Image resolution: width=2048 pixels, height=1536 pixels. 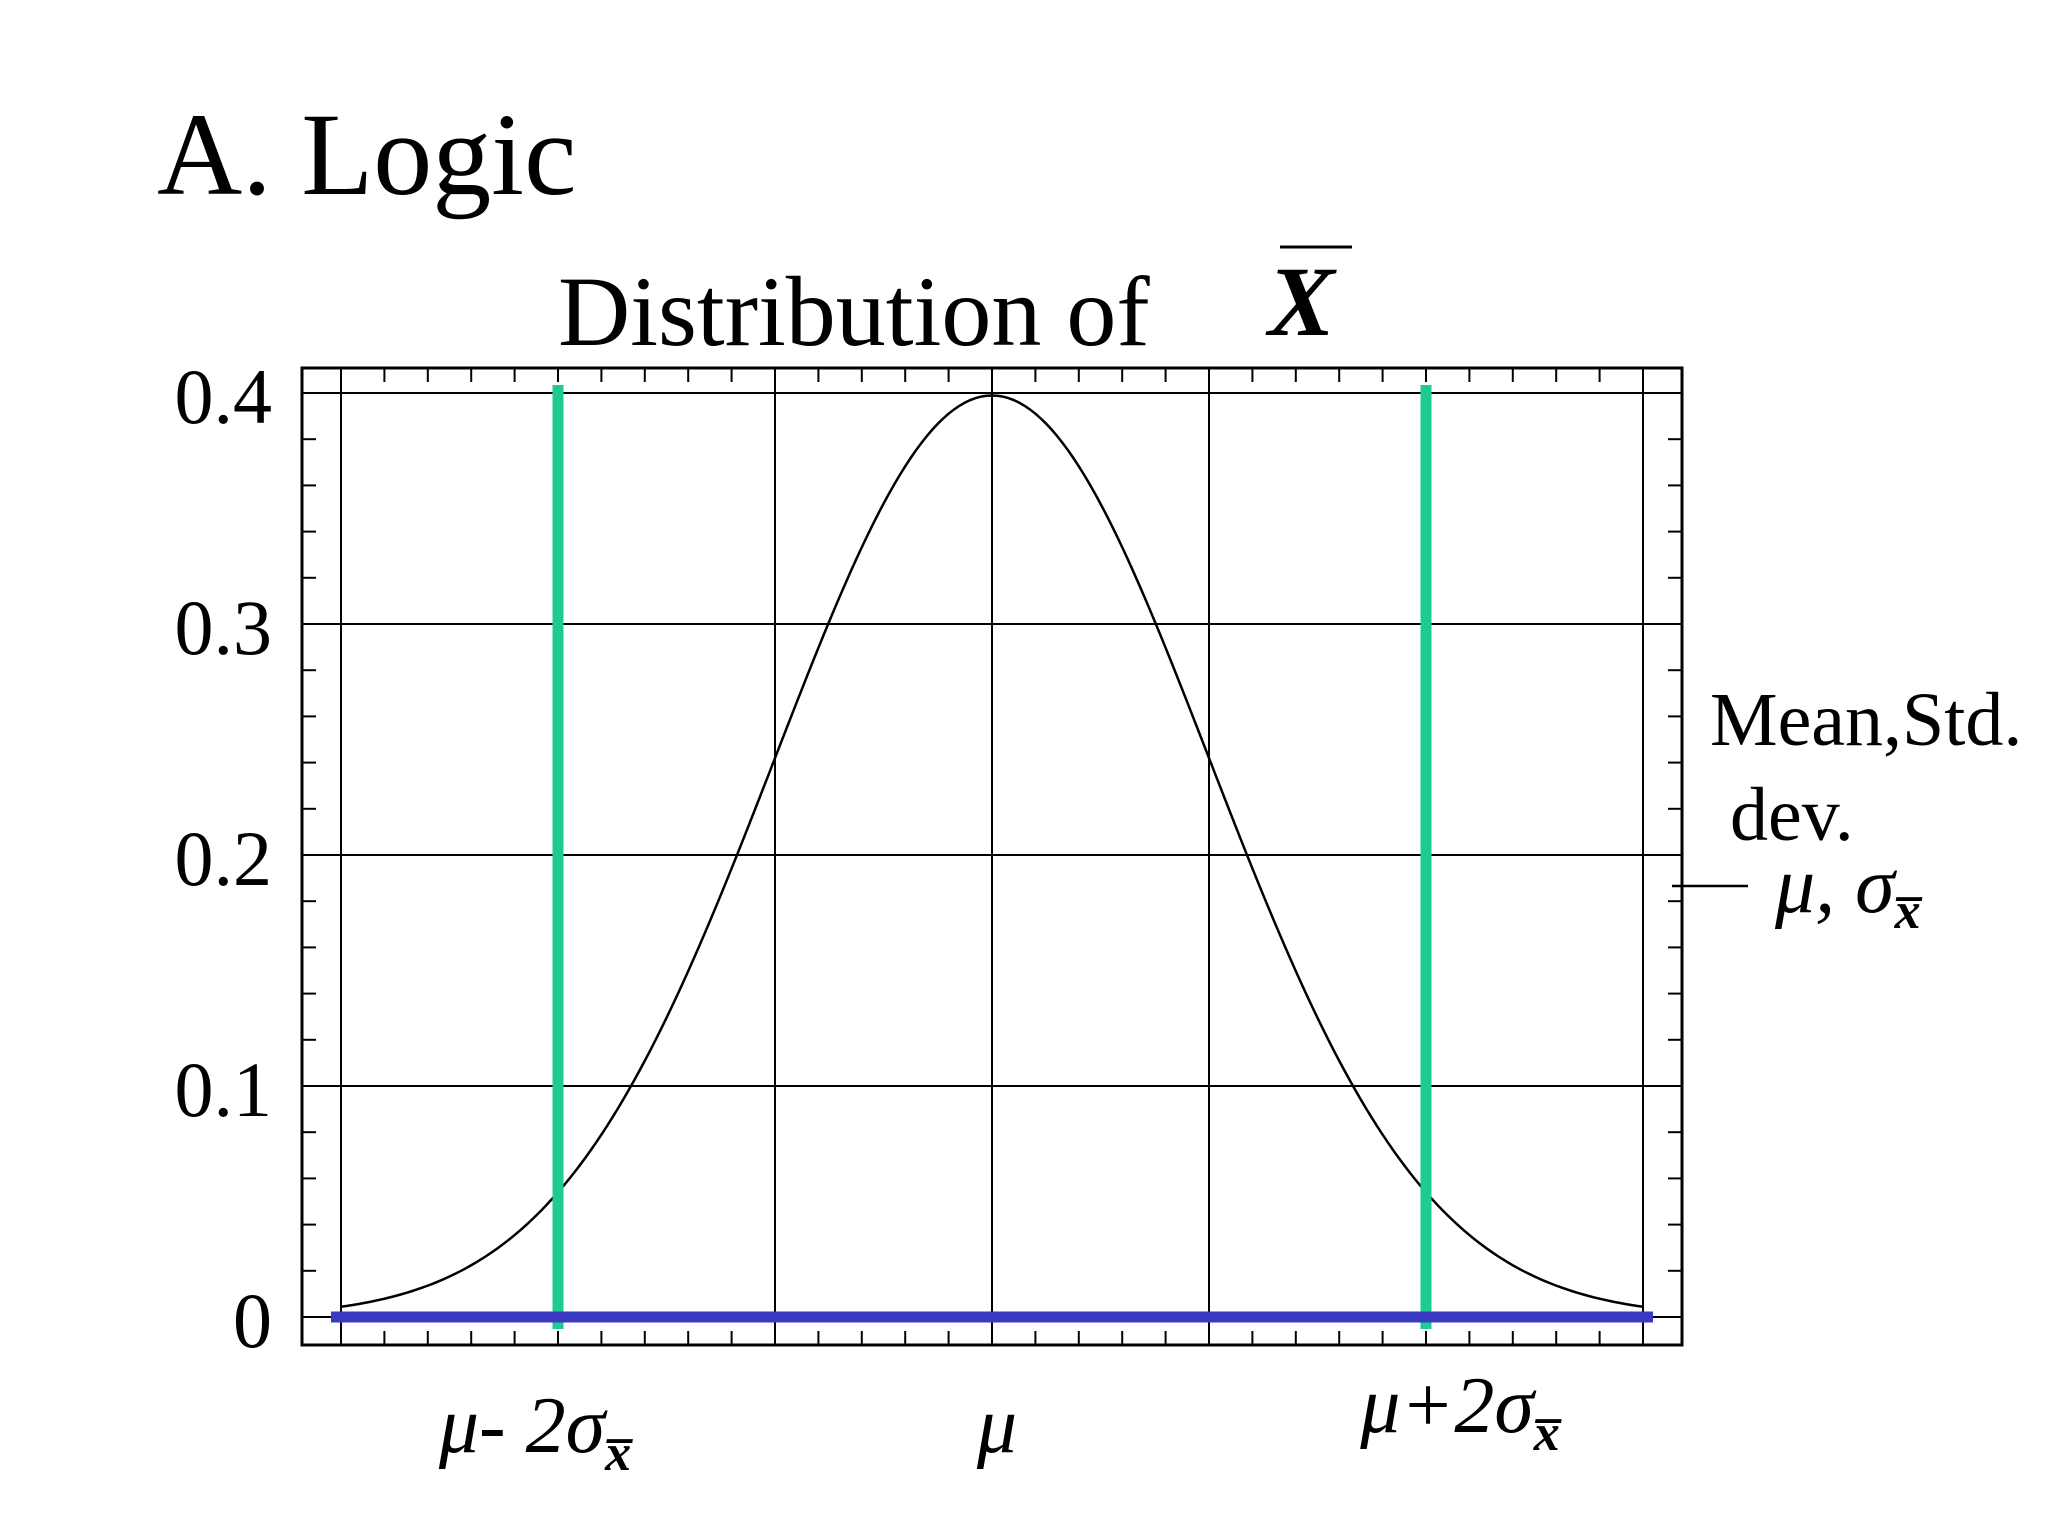 I want to click on chart-title: Distribution of X, so click(x=955, y=306).